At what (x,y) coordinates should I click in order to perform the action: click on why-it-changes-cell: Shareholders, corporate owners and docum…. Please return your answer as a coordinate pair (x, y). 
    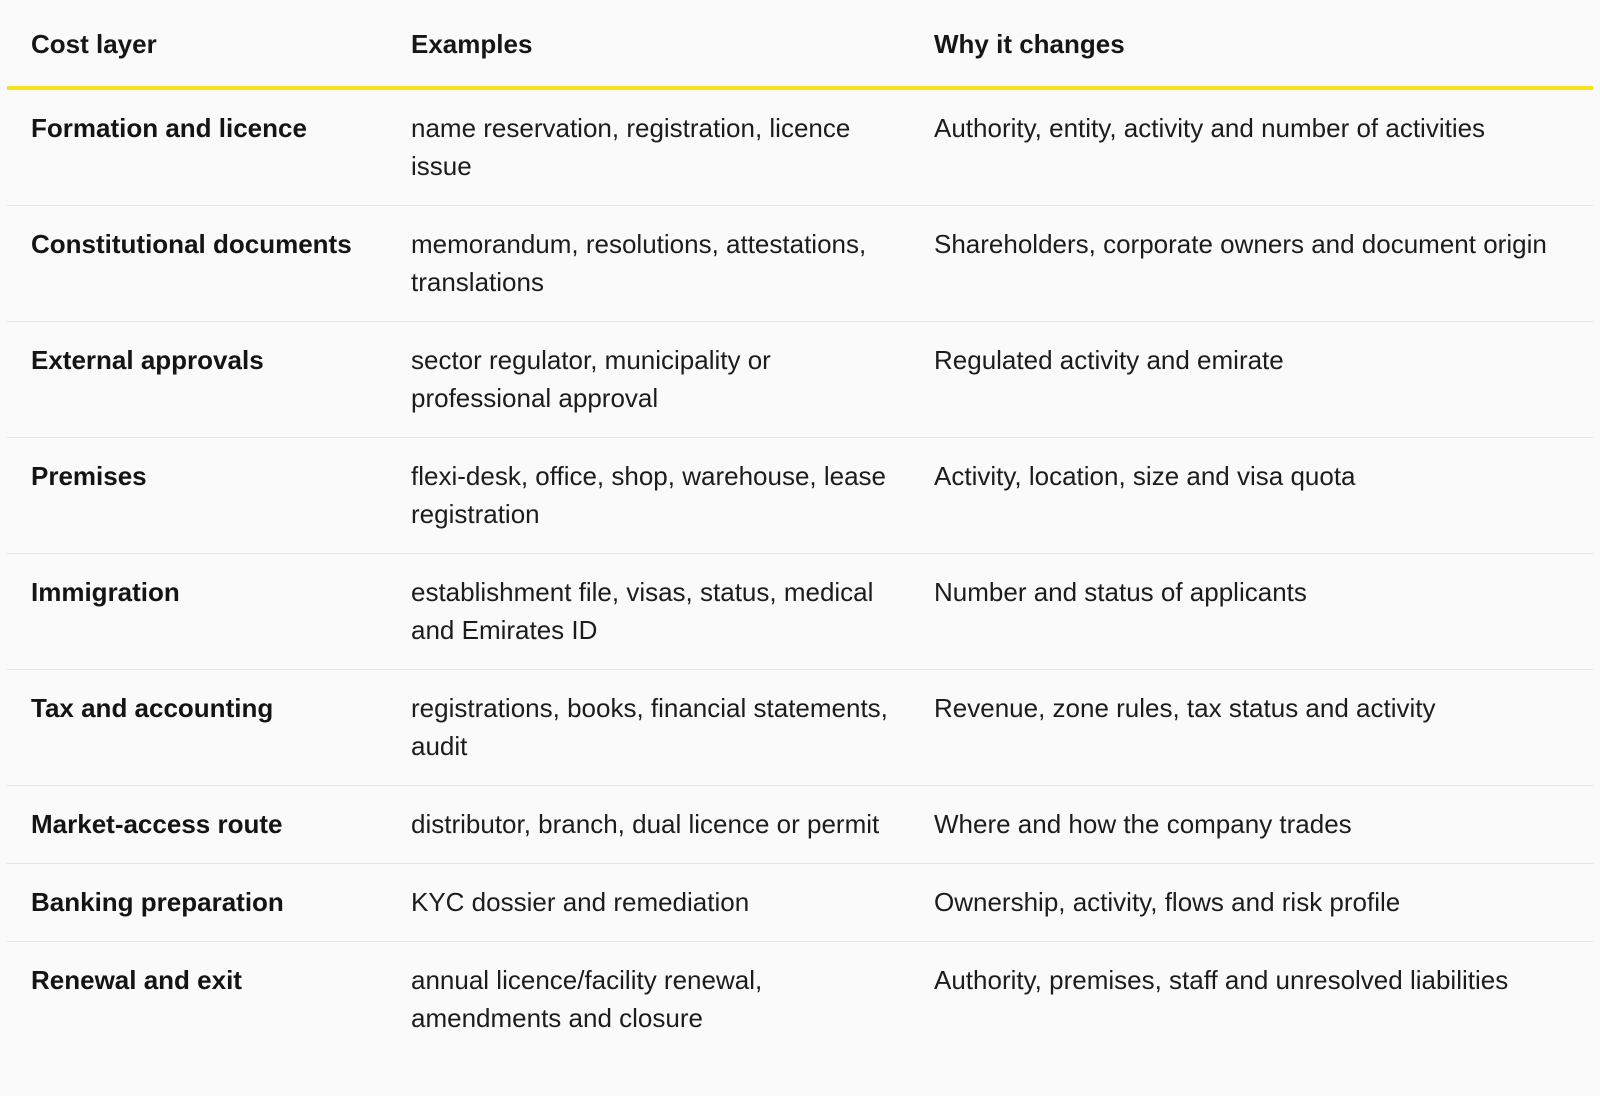
    Looking at the image, I should click on (1251, 263).